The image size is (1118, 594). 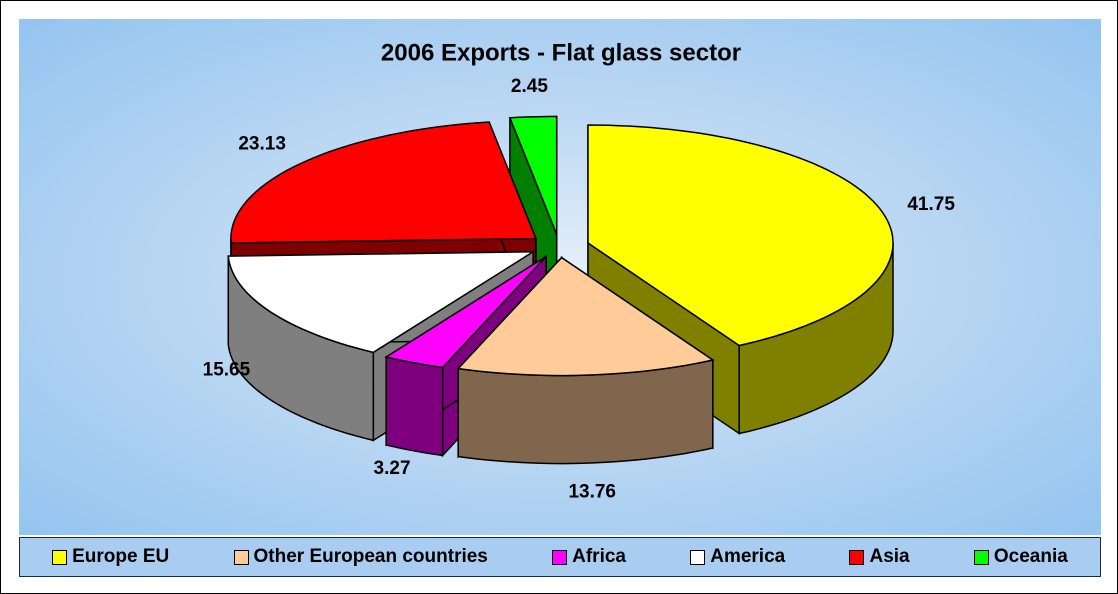 What do you see at coordinates (889, 556) in the screenshot?
I see `legend-label: Asia` at bounding box center [889, 556].